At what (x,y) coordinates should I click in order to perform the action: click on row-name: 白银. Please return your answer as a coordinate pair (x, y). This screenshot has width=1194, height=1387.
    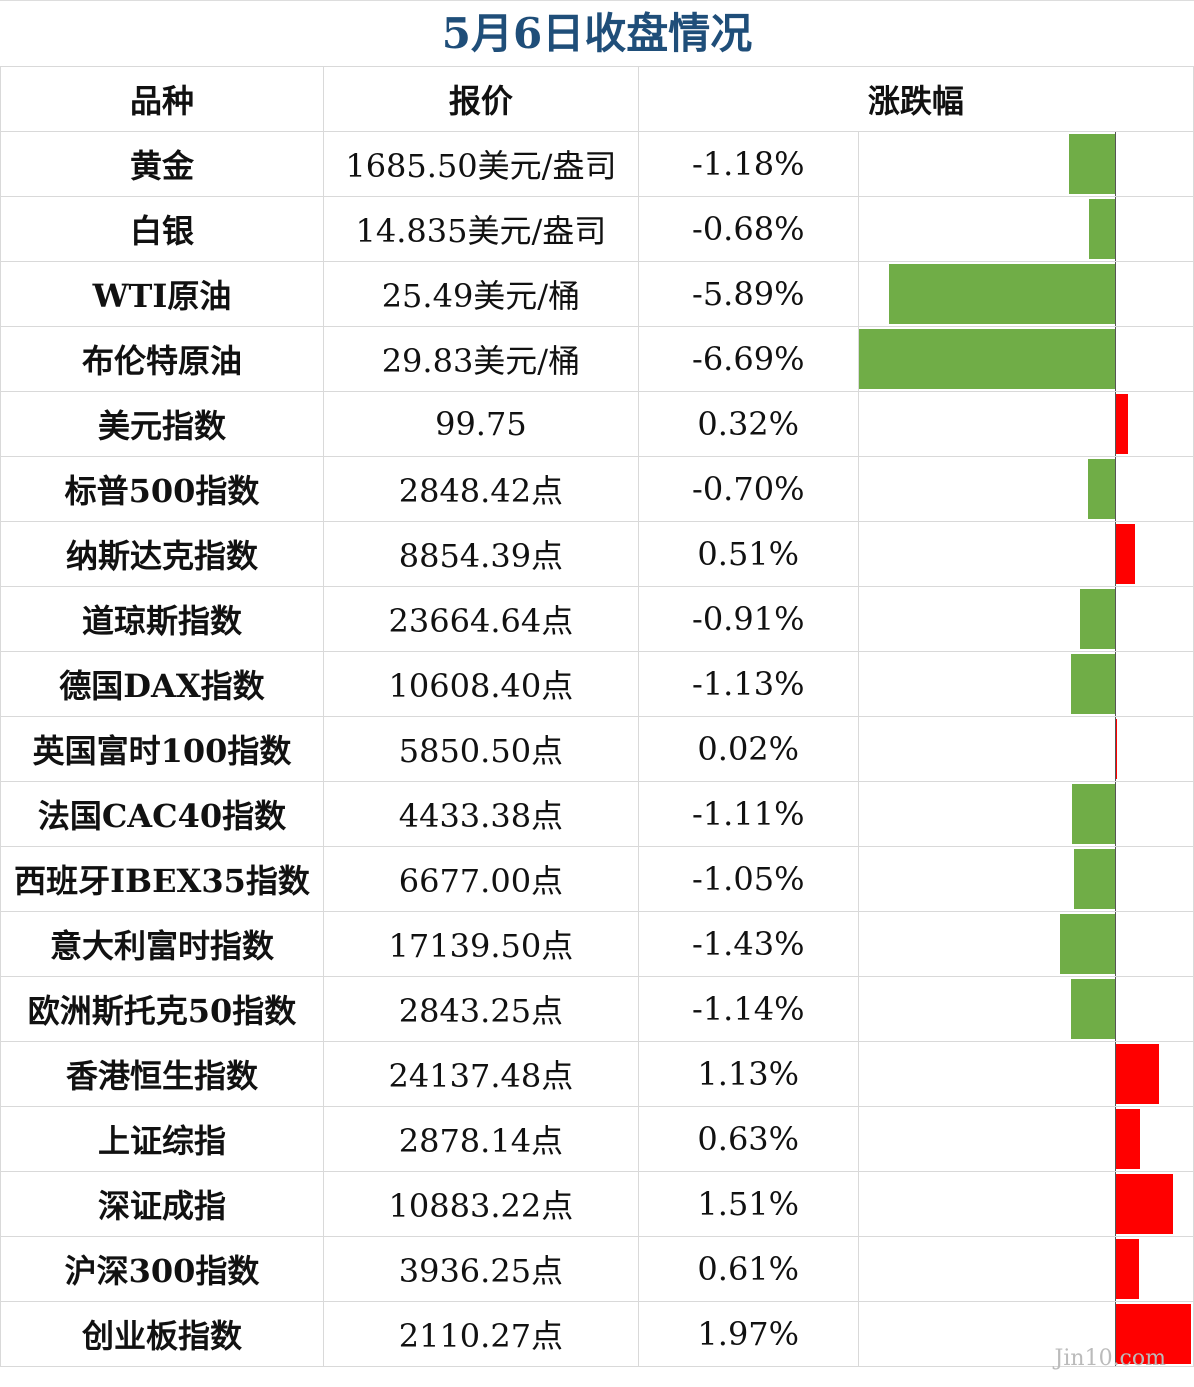
    Looking at the image, I should click on (162, 229).